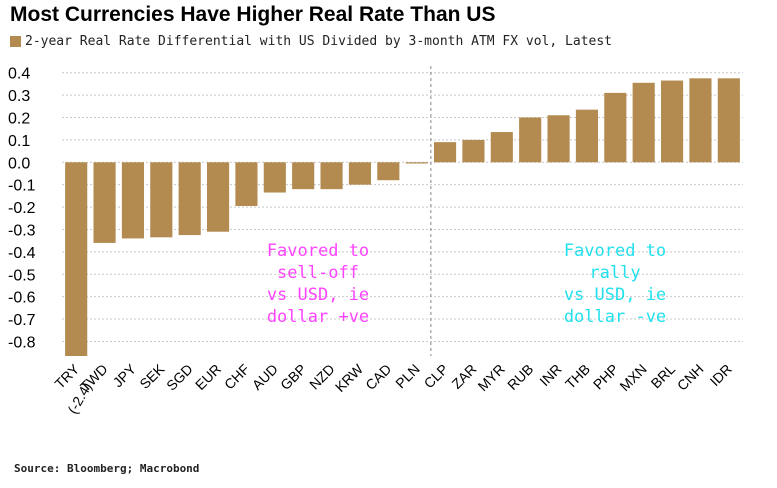 This screenshot has width=777, height=488. Describe the element at coordinates (19, 96) in the screenshot. I see `y-tick-label: 0.3` at that location.